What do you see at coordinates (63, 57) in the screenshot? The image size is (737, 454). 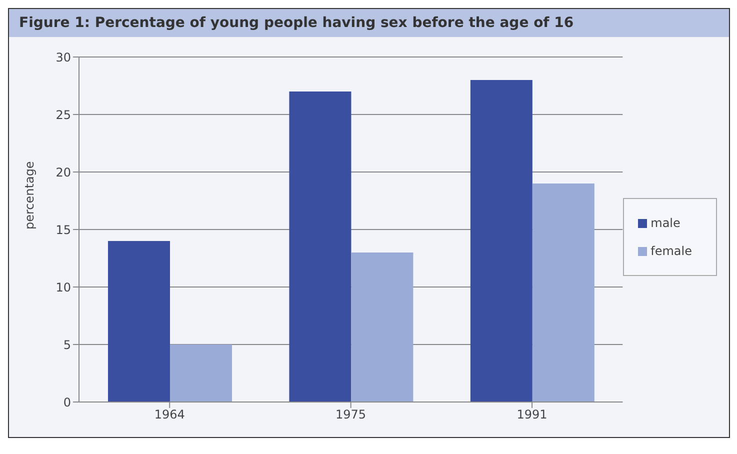 I see `y-tick-label: 30` at bounding box center [63, 57].